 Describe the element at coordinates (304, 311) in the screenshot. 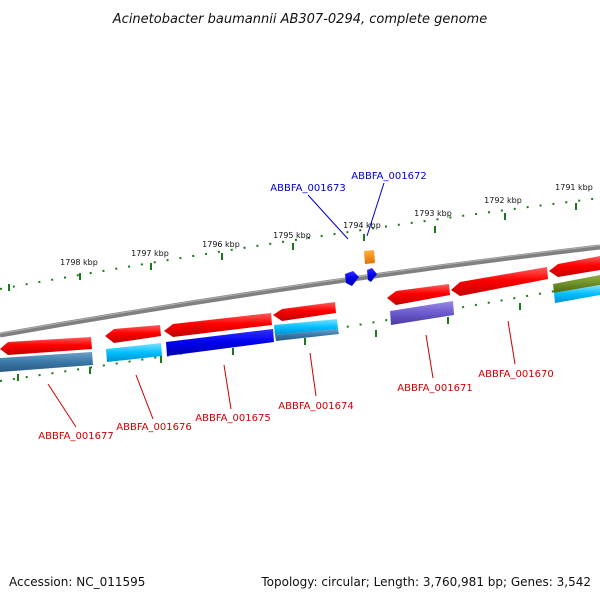

I see `gene-001674-a` at that location.